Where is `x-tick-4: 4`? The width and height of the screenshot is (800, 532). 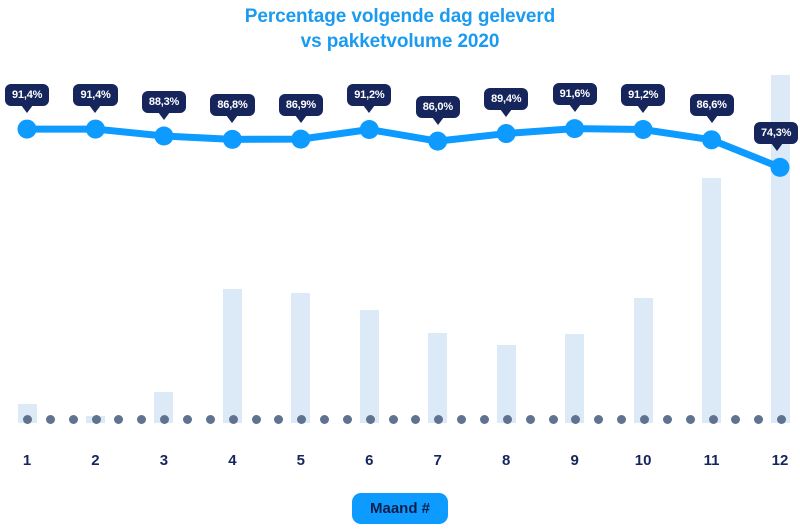
x-tick-4: 4 is located at coordinates (232, 460).